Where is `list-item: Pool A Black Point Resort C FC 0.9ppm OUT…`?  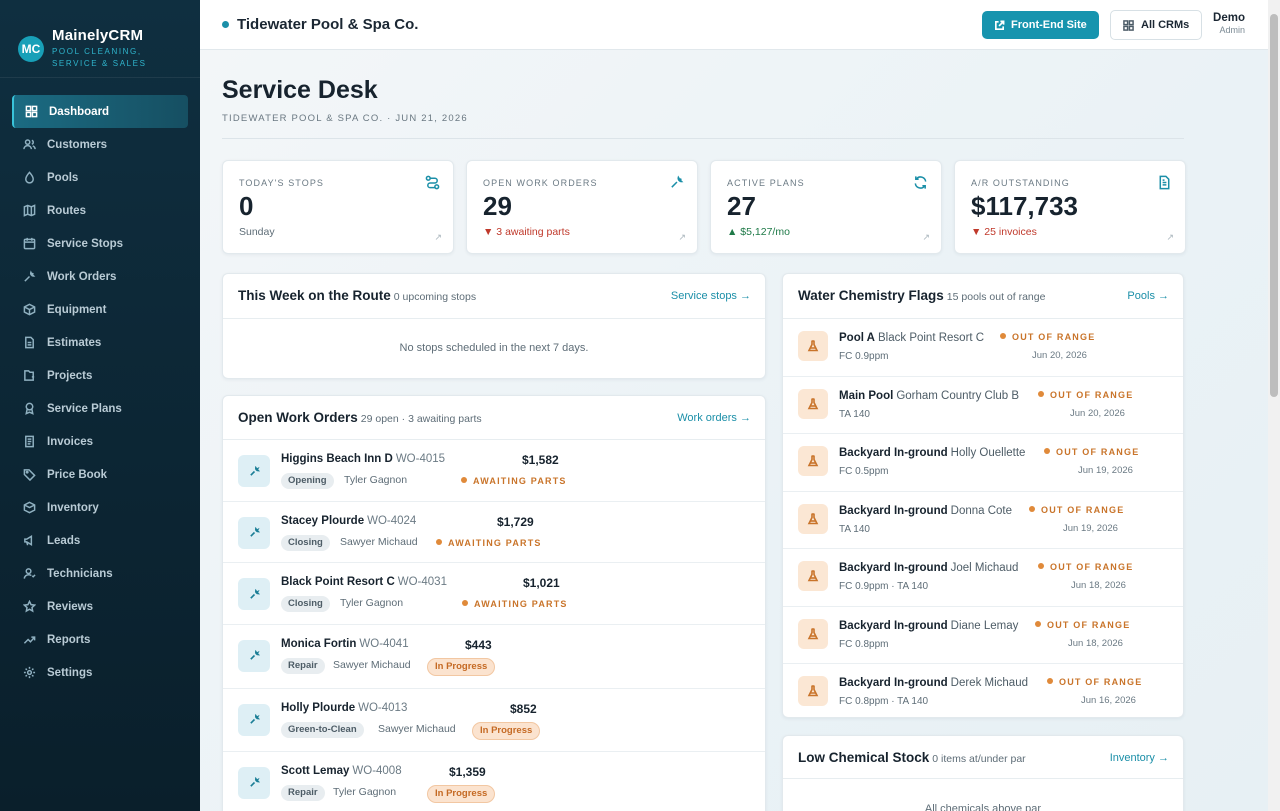
list-item: Pool A Black Point Resort C FC 0.9ppm OUT… is located at coordinates (983, 348).